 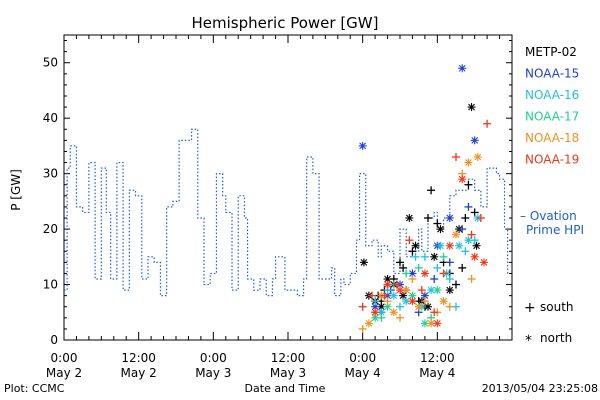 I want to click on legend-entry: NOAA-16, so click(x=552, y=95).